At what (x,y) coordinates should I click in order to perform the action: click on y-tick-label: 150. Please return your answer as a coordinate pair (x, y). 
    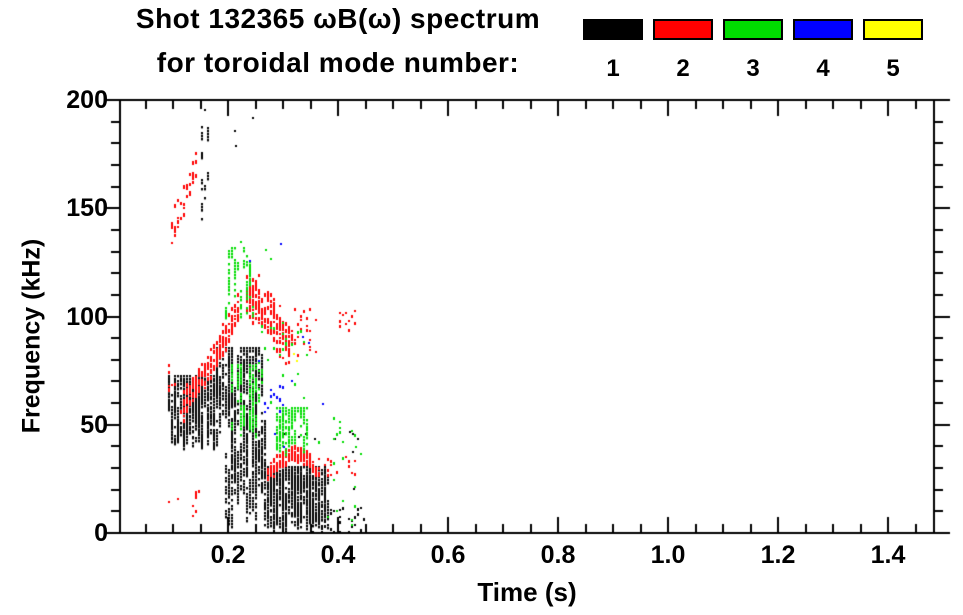
    Looking at the image, I should click on (87, 208).